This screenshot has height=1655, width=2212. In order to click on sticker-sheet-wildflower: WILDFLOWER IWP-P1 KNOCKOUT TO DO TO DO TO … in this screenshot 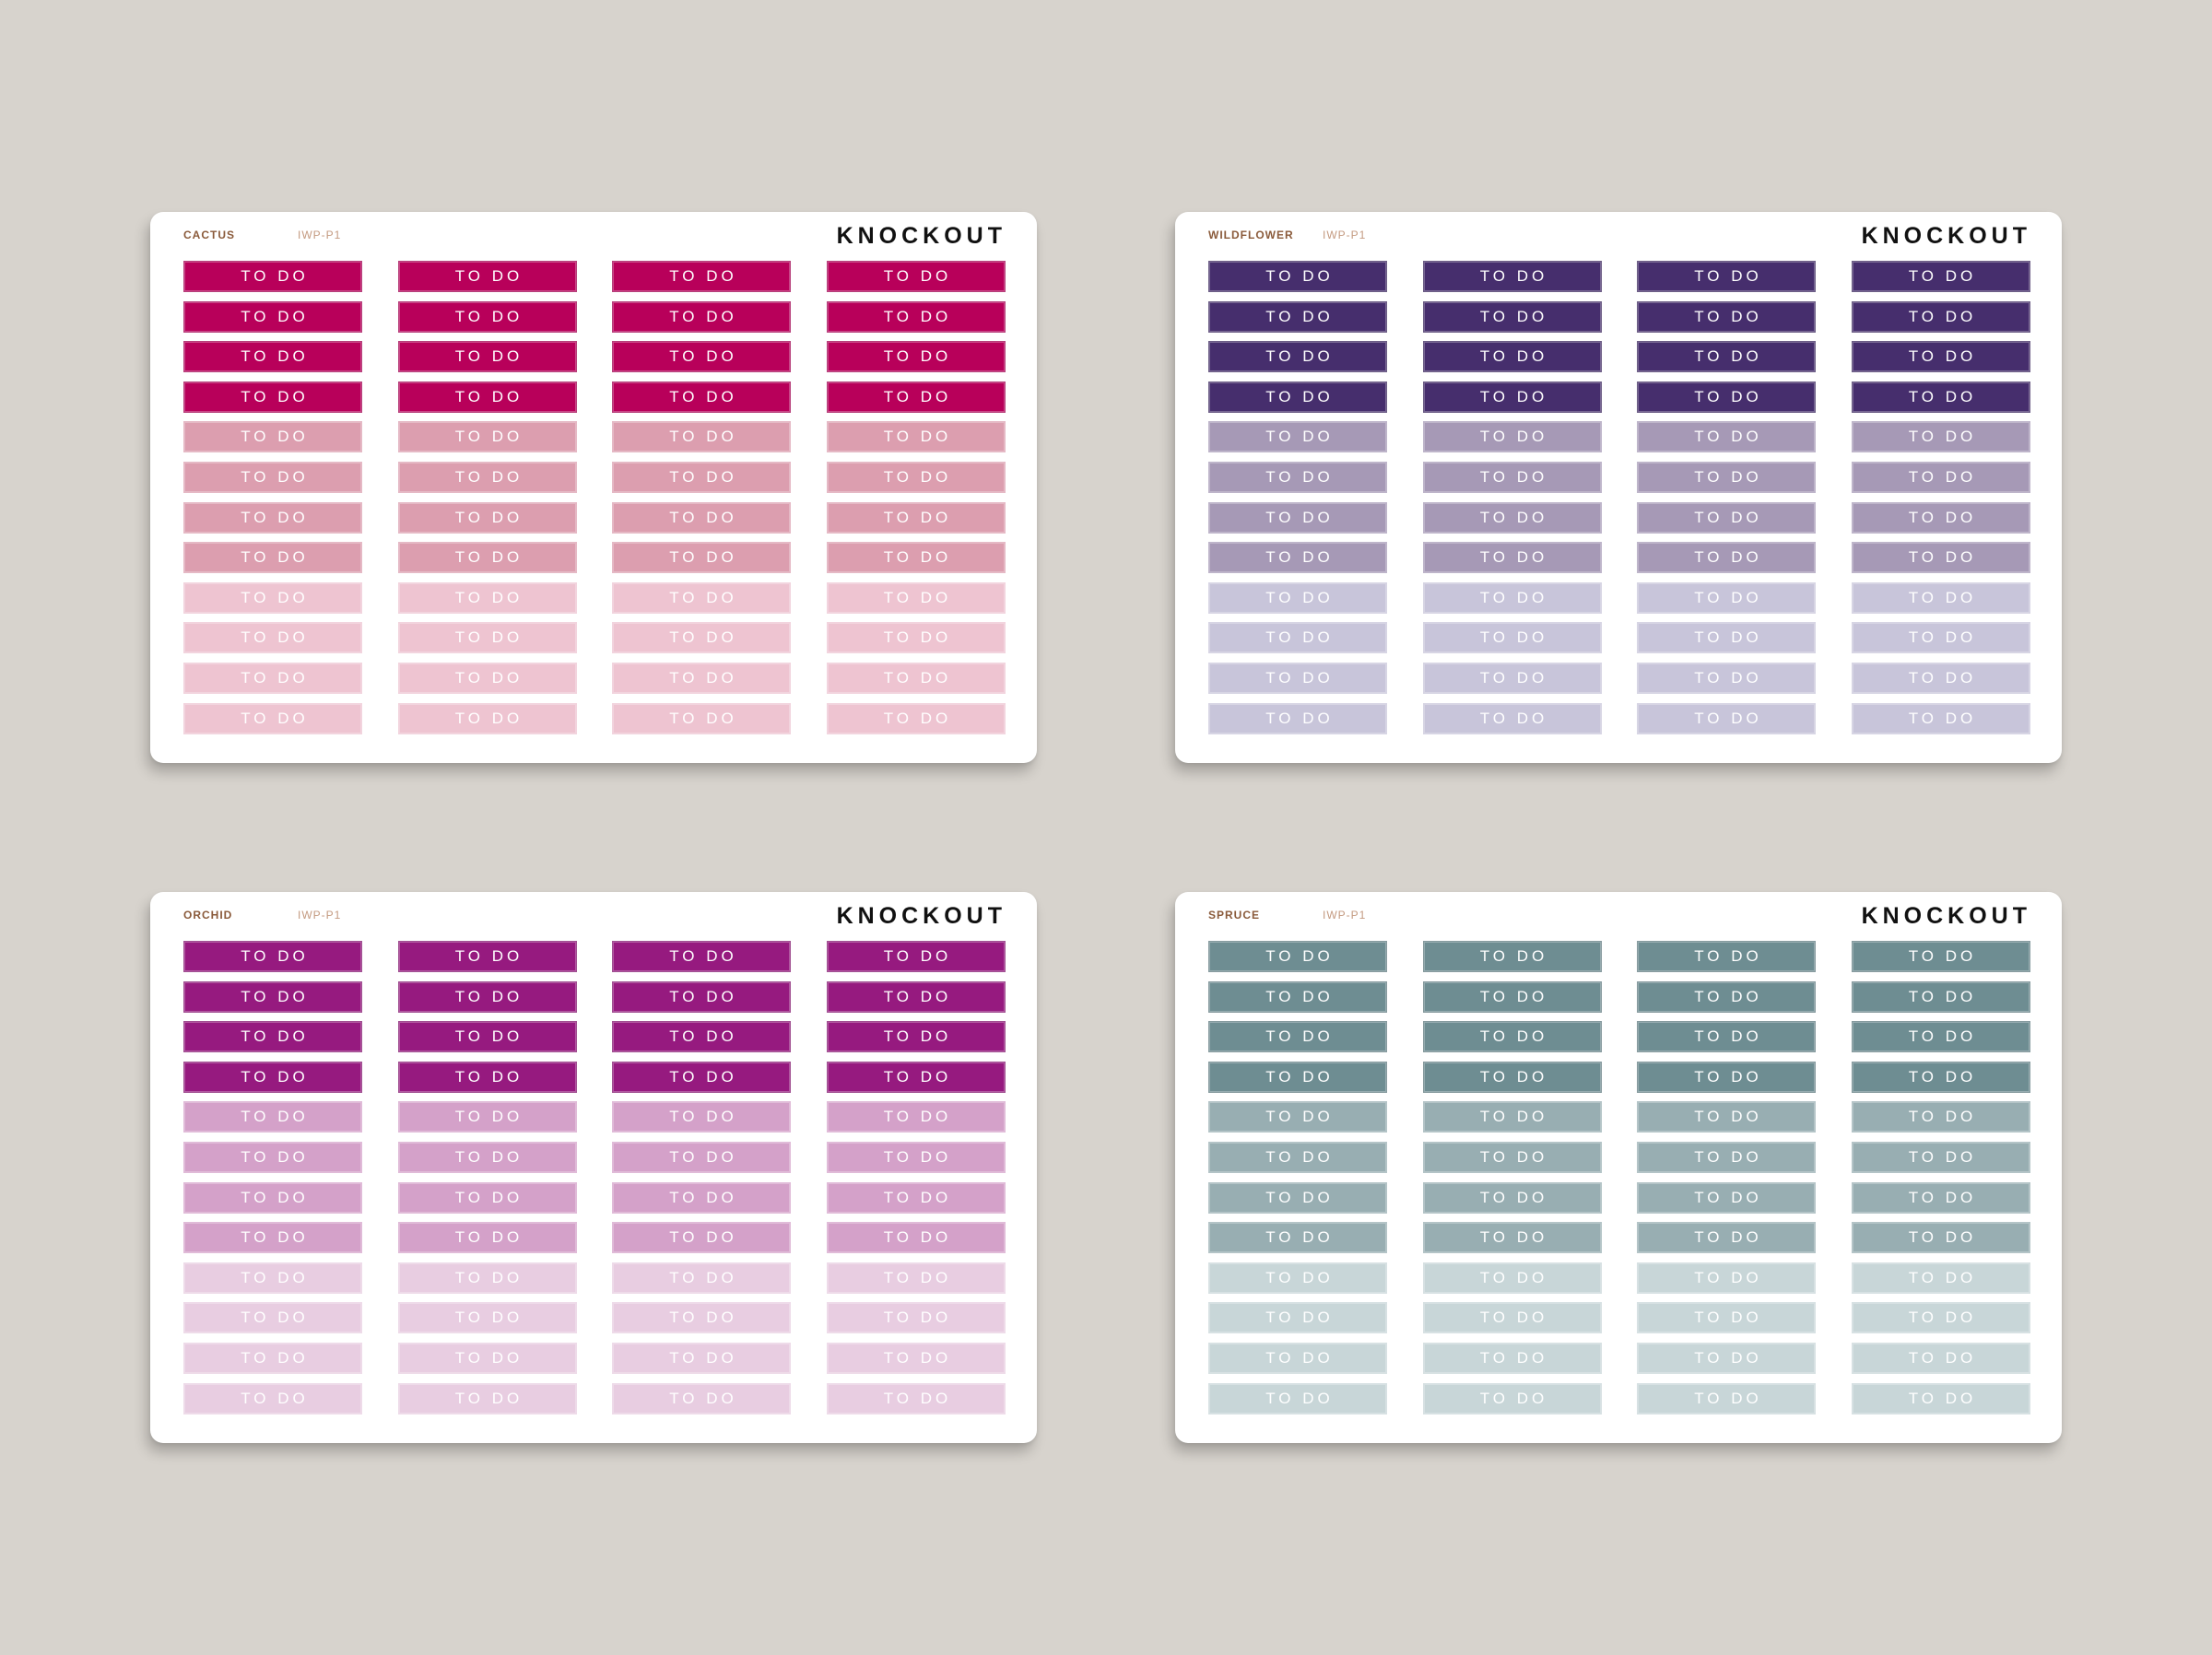, I will do `click(1618, 487)`.